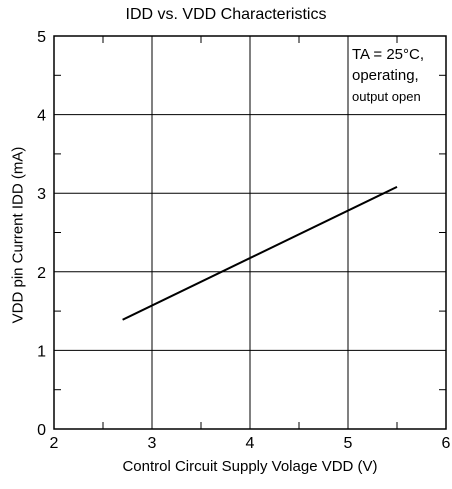 This screenshot has height=489, width=452. I want to click on chart-title: IDD vs. VDD Characteristics, so click(226, 14).